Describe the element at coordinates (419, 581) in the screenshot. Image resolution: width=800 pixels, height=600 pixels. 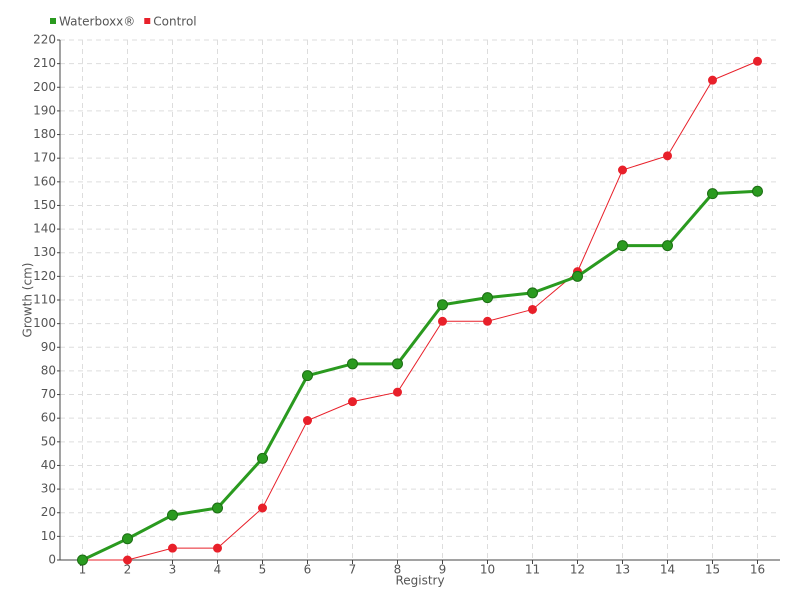
I see `x-axis-title: Registry` at that location.